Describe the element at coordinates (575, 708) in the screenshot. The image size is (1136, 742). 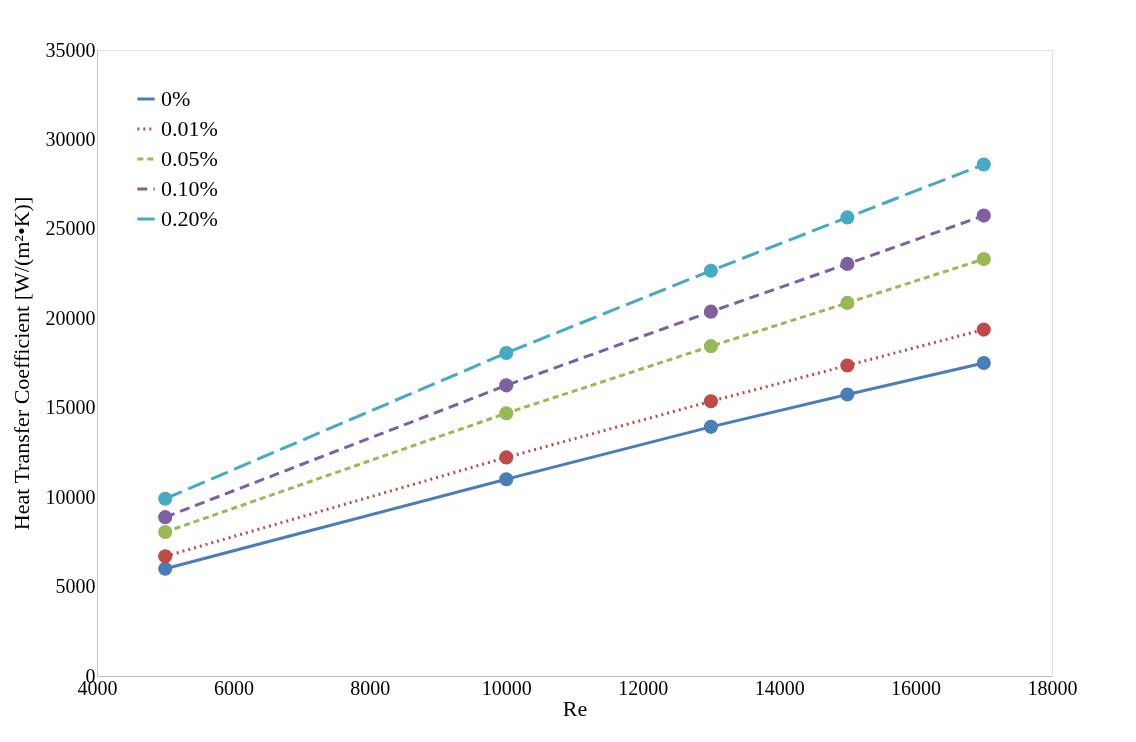
I see `x-axis-title: Re` at that location.